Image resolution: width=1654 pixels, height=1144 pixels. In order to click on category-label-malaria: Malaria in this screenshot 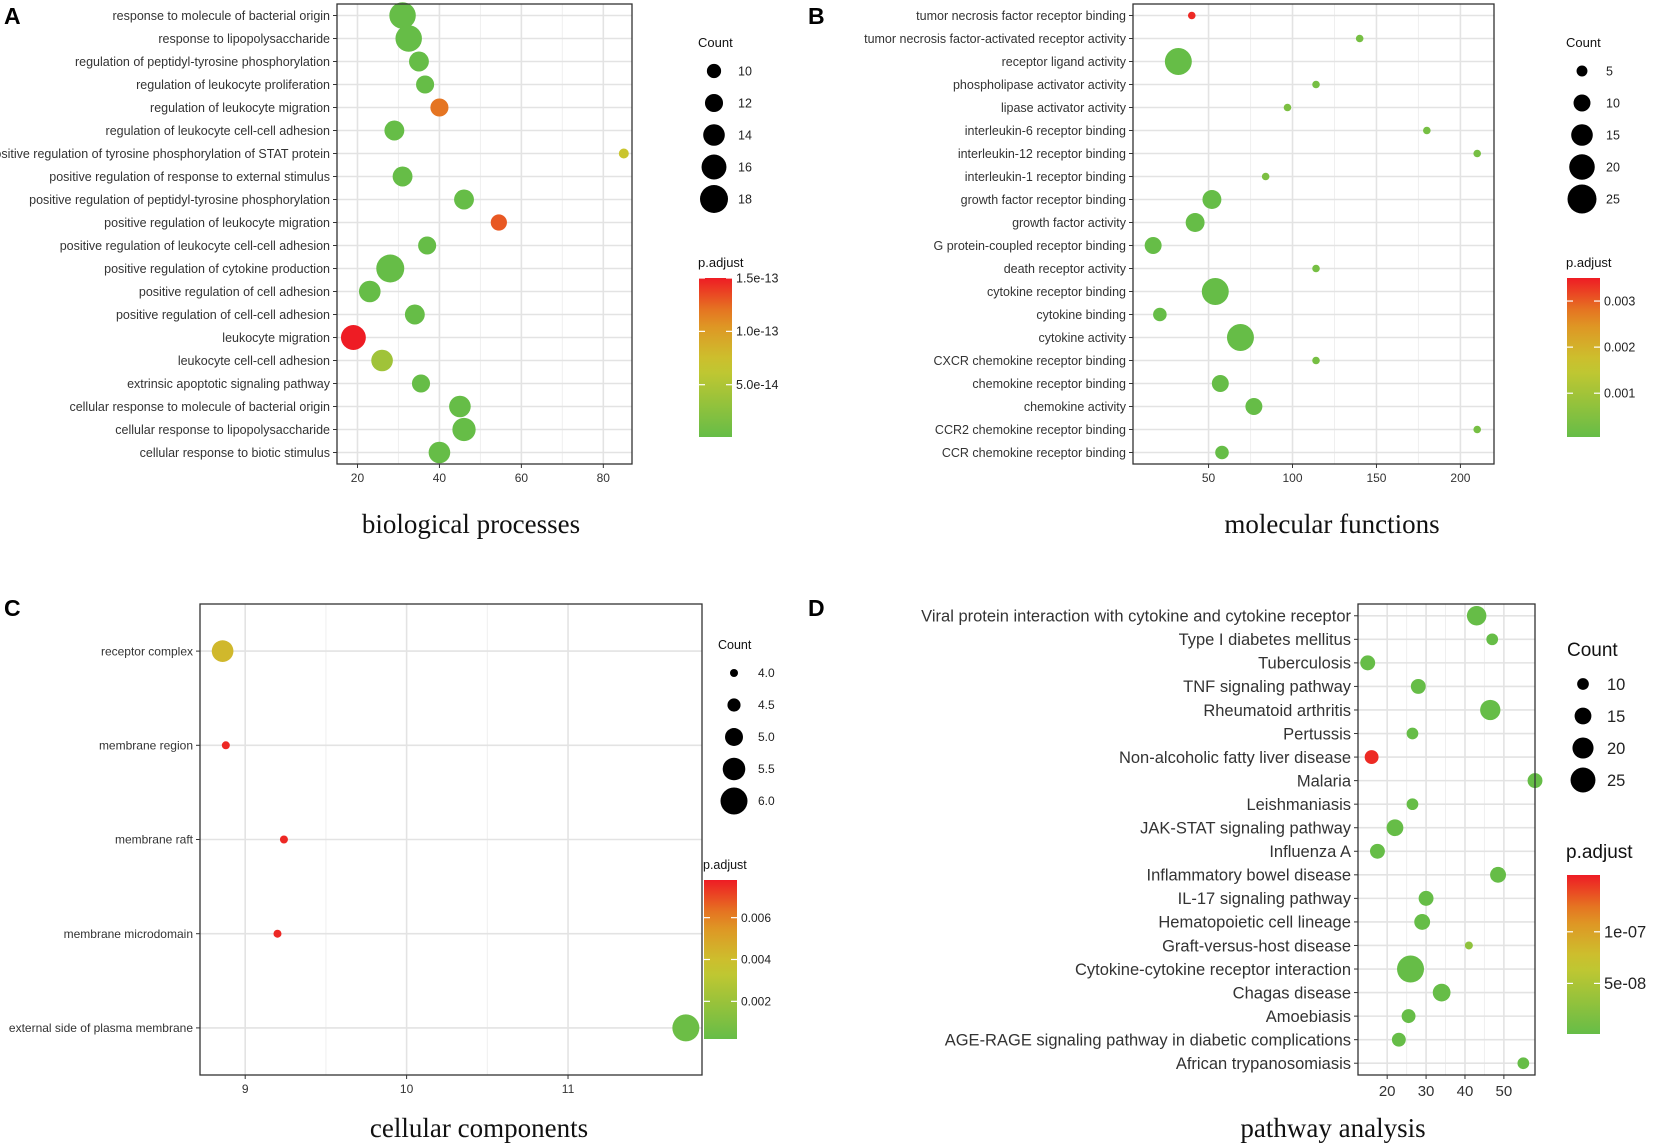, I will do `click(1324, 781)`.